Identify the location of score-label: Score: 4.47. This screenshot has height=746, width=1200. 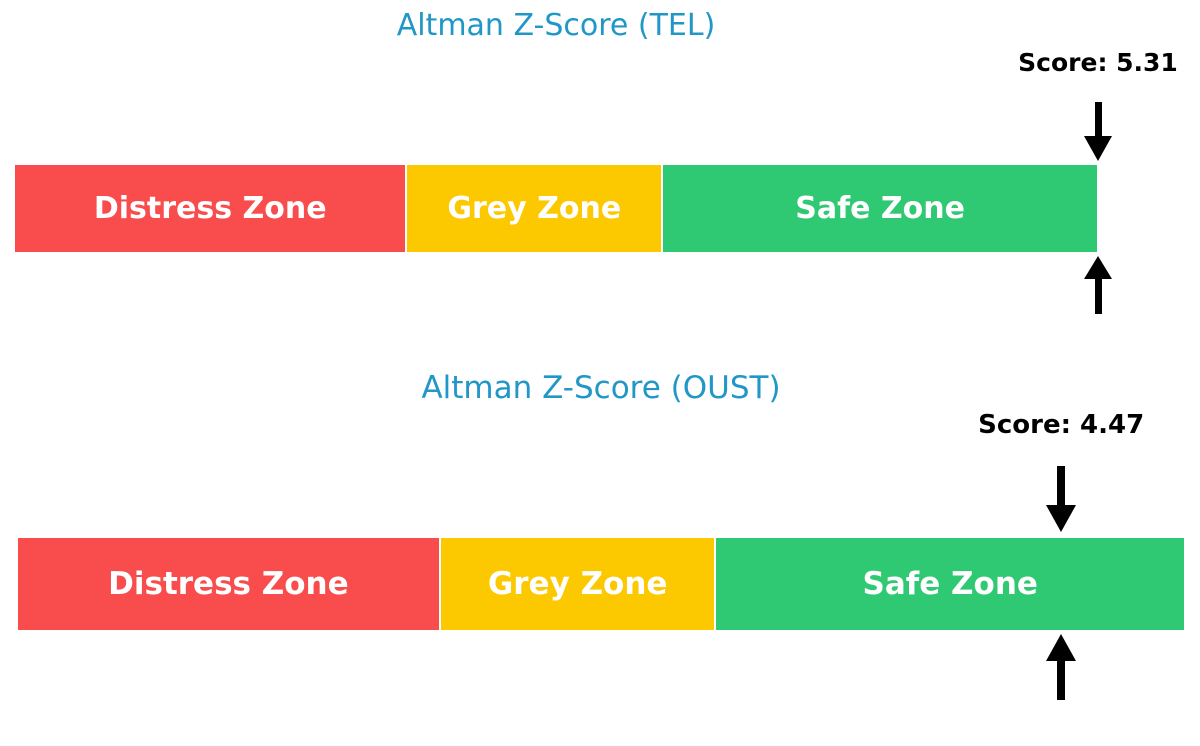
(1061, 425).